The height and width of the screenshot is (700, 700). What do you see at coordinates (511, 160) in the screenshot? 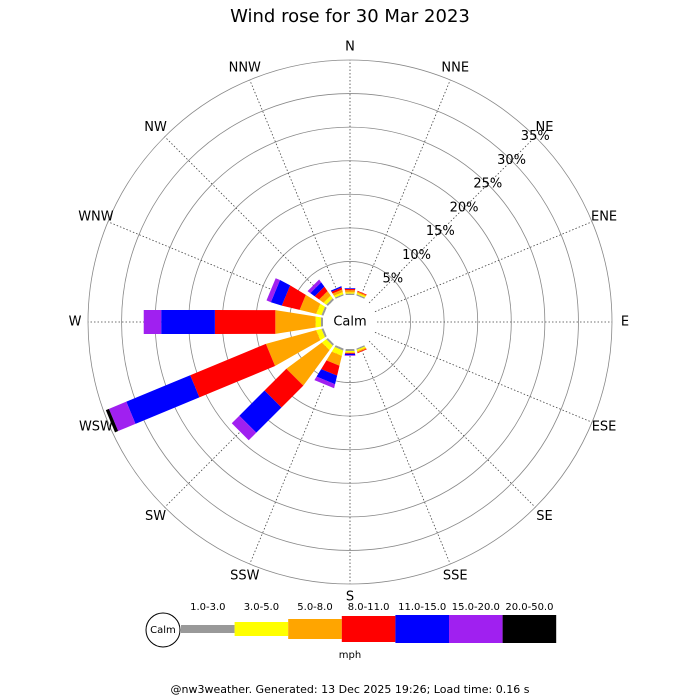
I see `ring-label: 30%` at bounding box center [511, 160].